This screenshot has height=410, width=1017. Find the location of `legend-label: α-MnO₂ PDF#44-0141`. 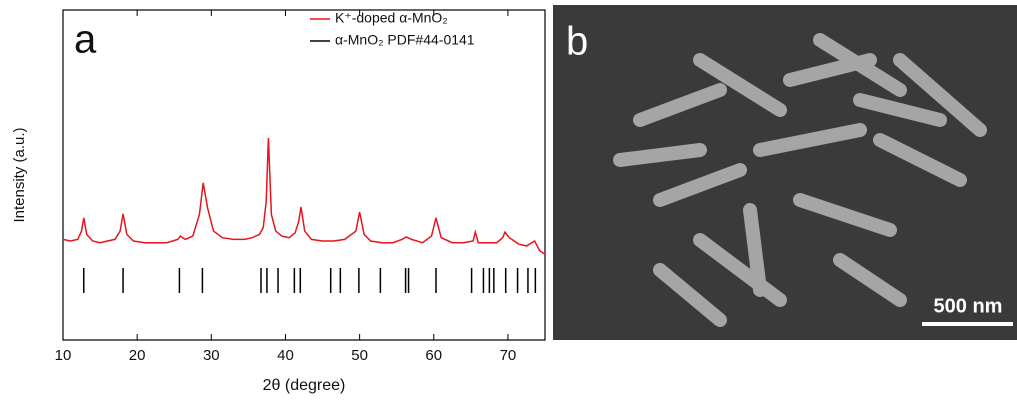

legend-label: α-MnO₂ PDF#44-0141 is located at coordinates (405, 40).